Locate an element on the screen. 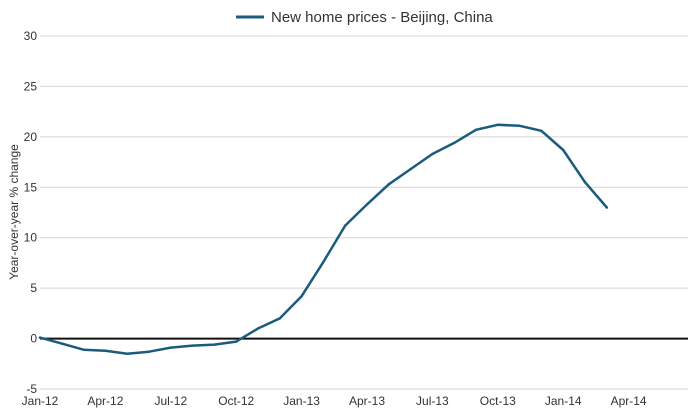 This screenshot has height=413, width=700. x-tick-label: Apr-14 is located at coordinates (629, 401).